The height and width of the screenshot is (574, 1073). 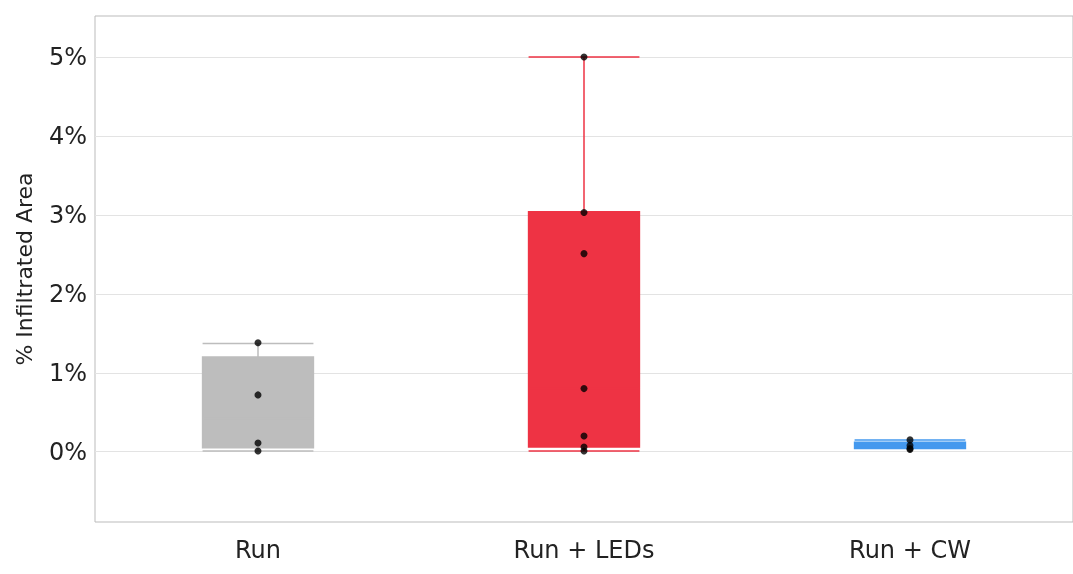 What do you see at coordinates (258, 550) in the screenshot?
I see `x-tick-label: Run` at bounding box center [258, 550].